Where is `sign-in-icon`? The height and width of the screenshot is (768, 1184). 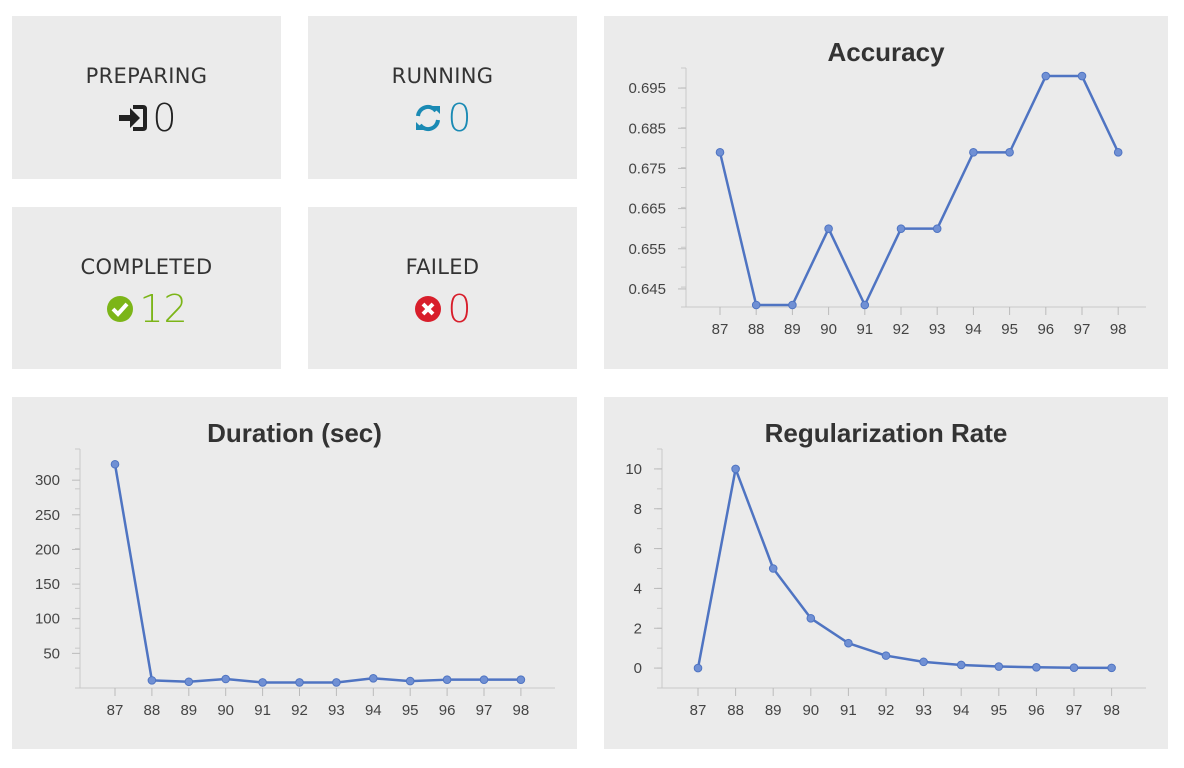
sign-in-icon is located at coordinates (133, 118).